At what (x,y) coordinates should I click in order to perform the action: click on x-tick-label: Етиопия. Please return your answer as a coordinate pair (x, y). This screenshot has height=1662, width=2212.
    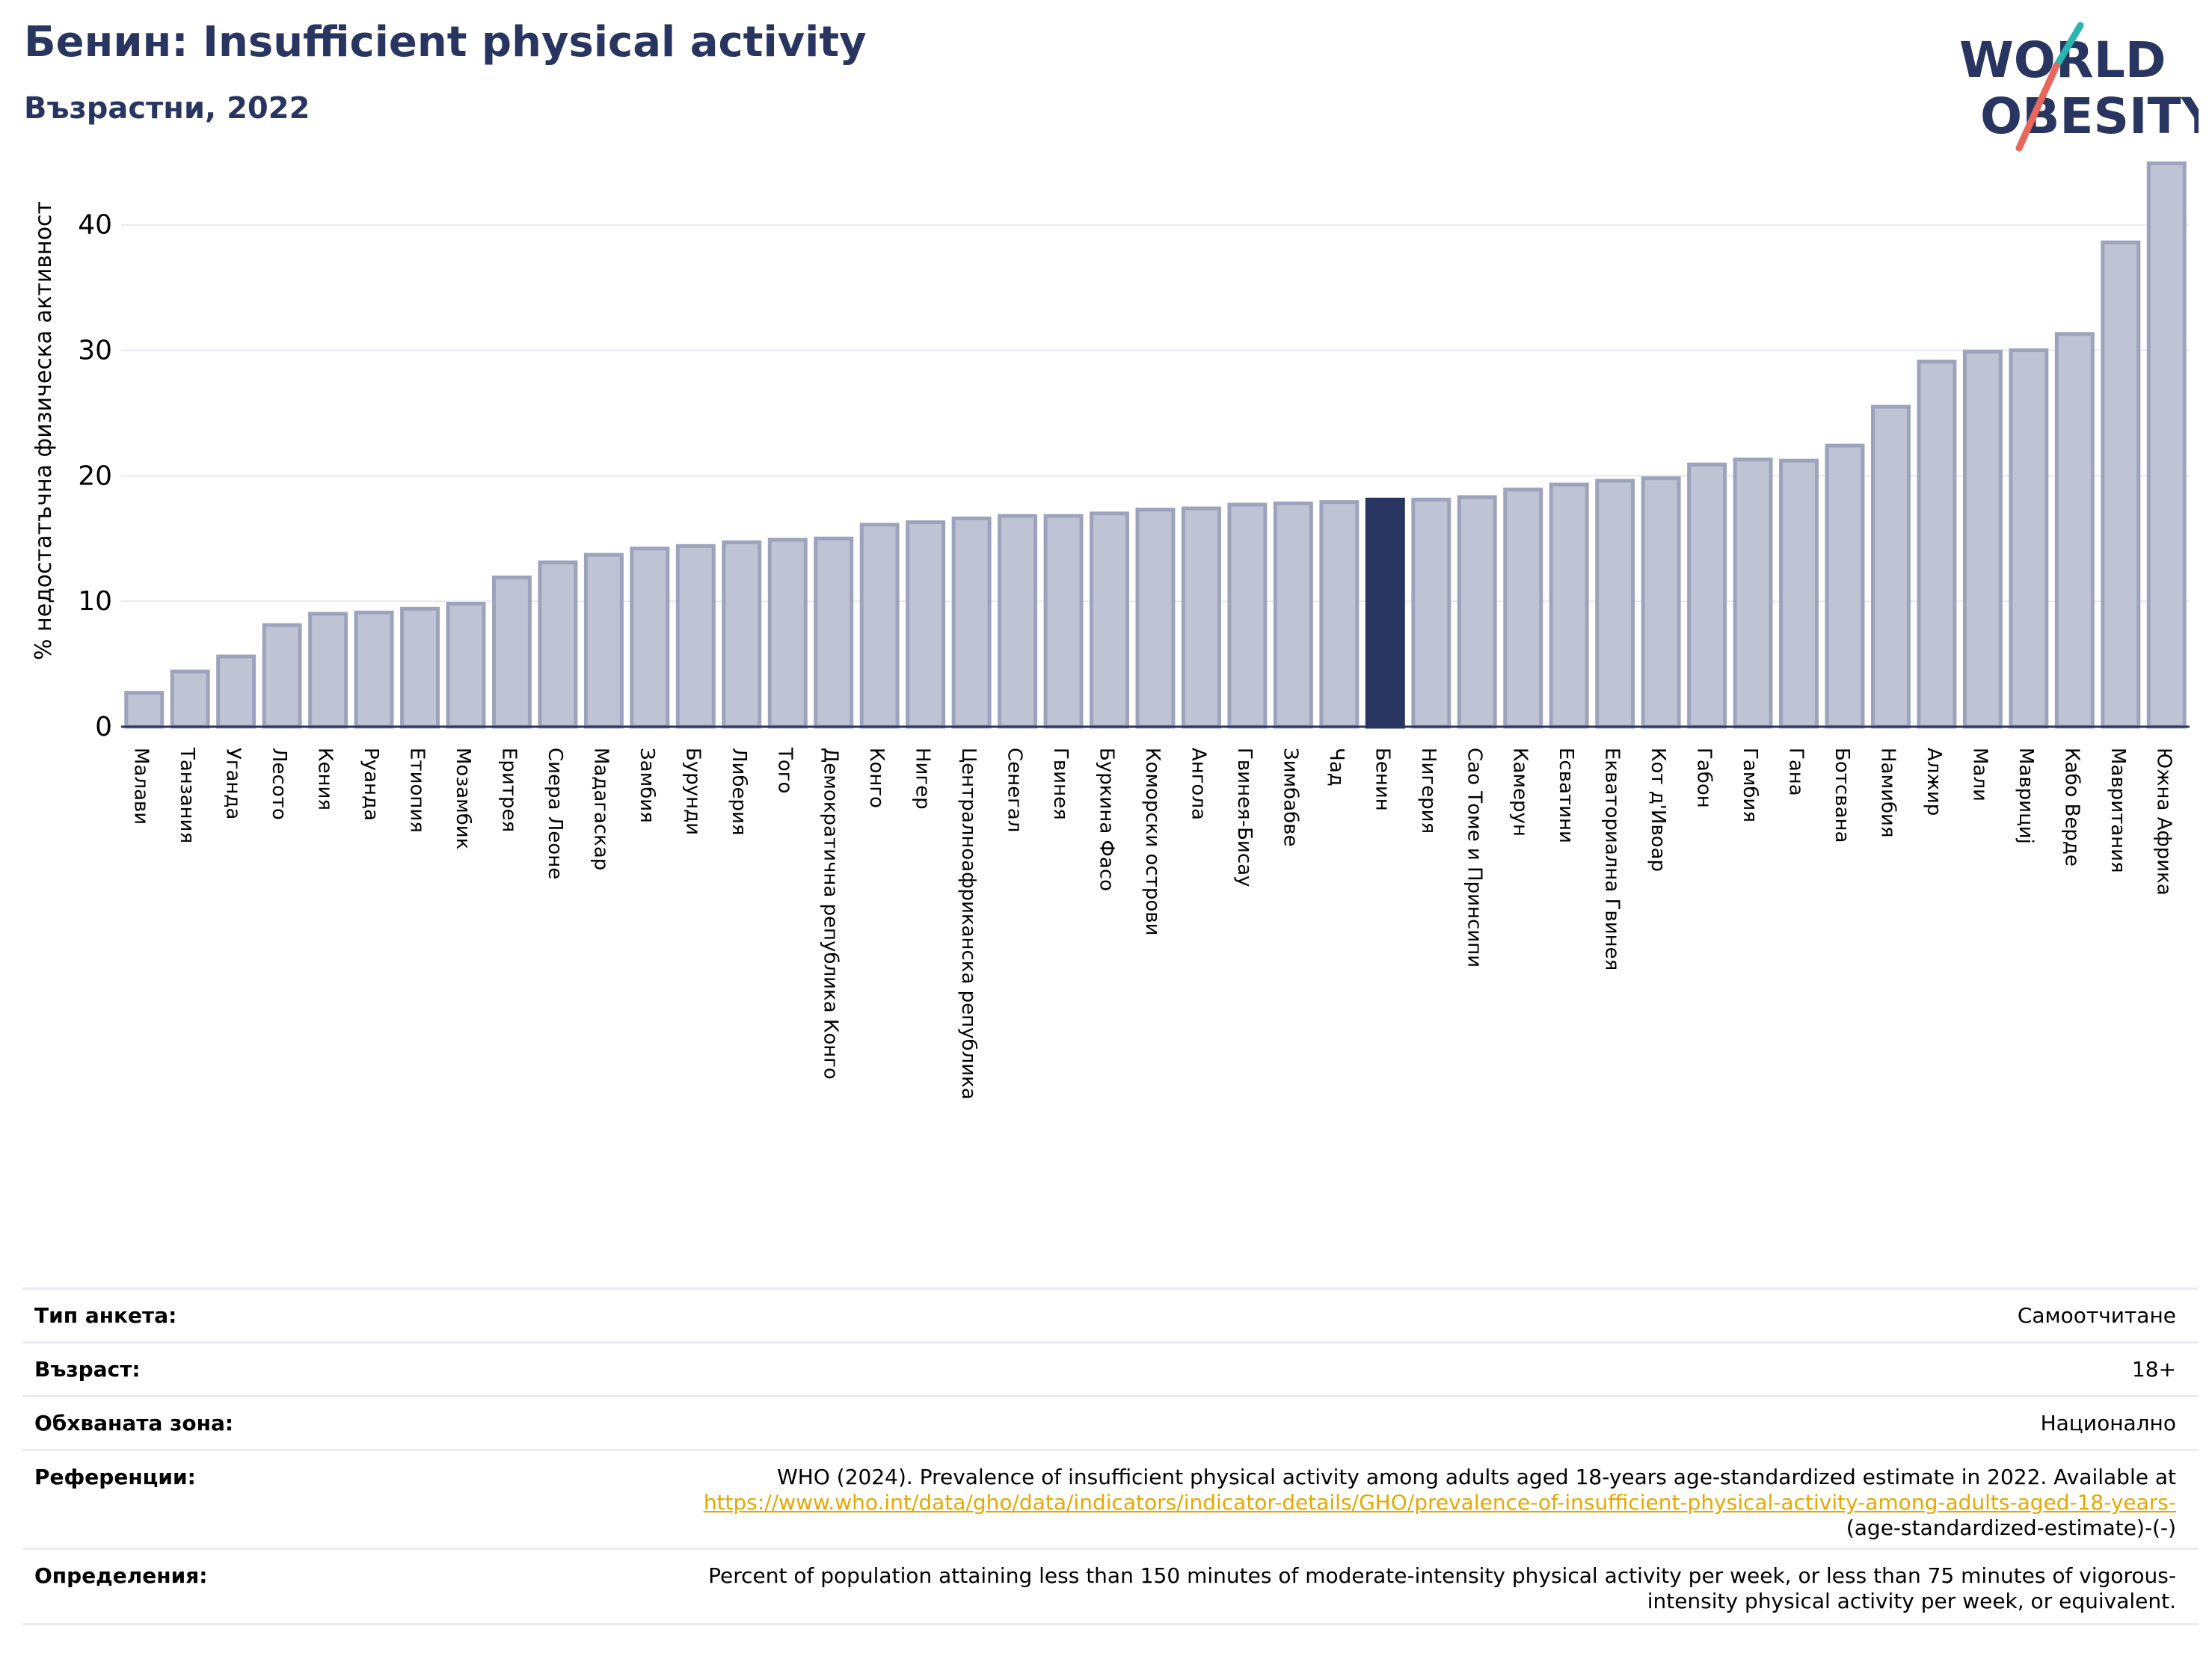
    Looking at the image, I should click on (417, 790).